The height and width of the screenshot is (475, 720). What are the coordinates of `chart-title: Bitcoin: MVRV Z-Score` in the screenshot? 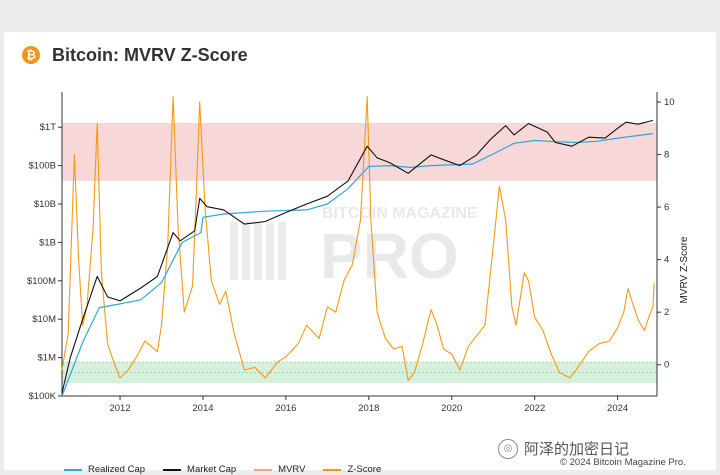 It's located at (150, 54).